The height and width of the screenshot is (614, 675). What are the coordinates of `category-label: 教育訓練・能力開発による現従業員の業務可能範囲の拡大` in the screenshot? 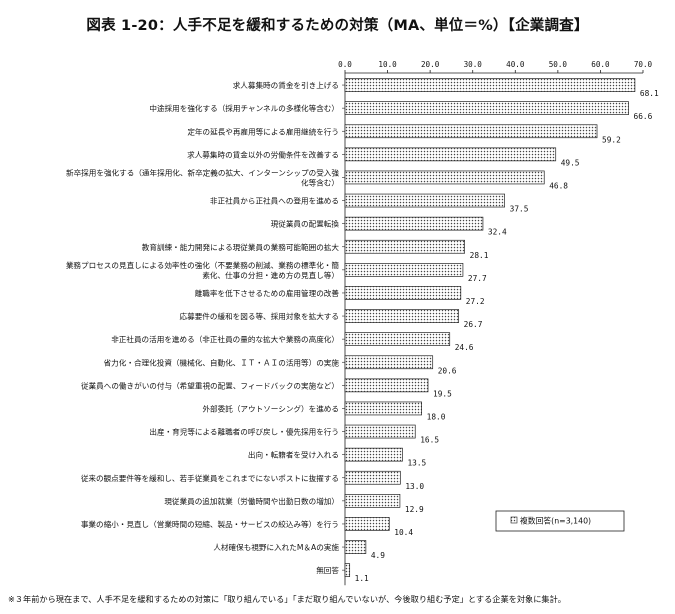 It's located at (241, 247).